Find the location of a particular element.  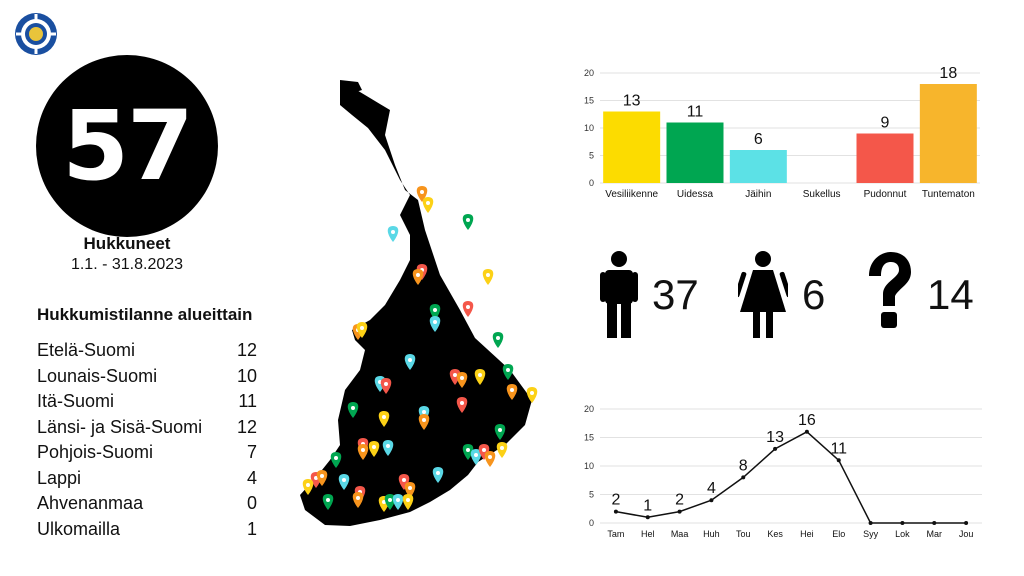

region-value: 11 is located at coordinates (247, 401).